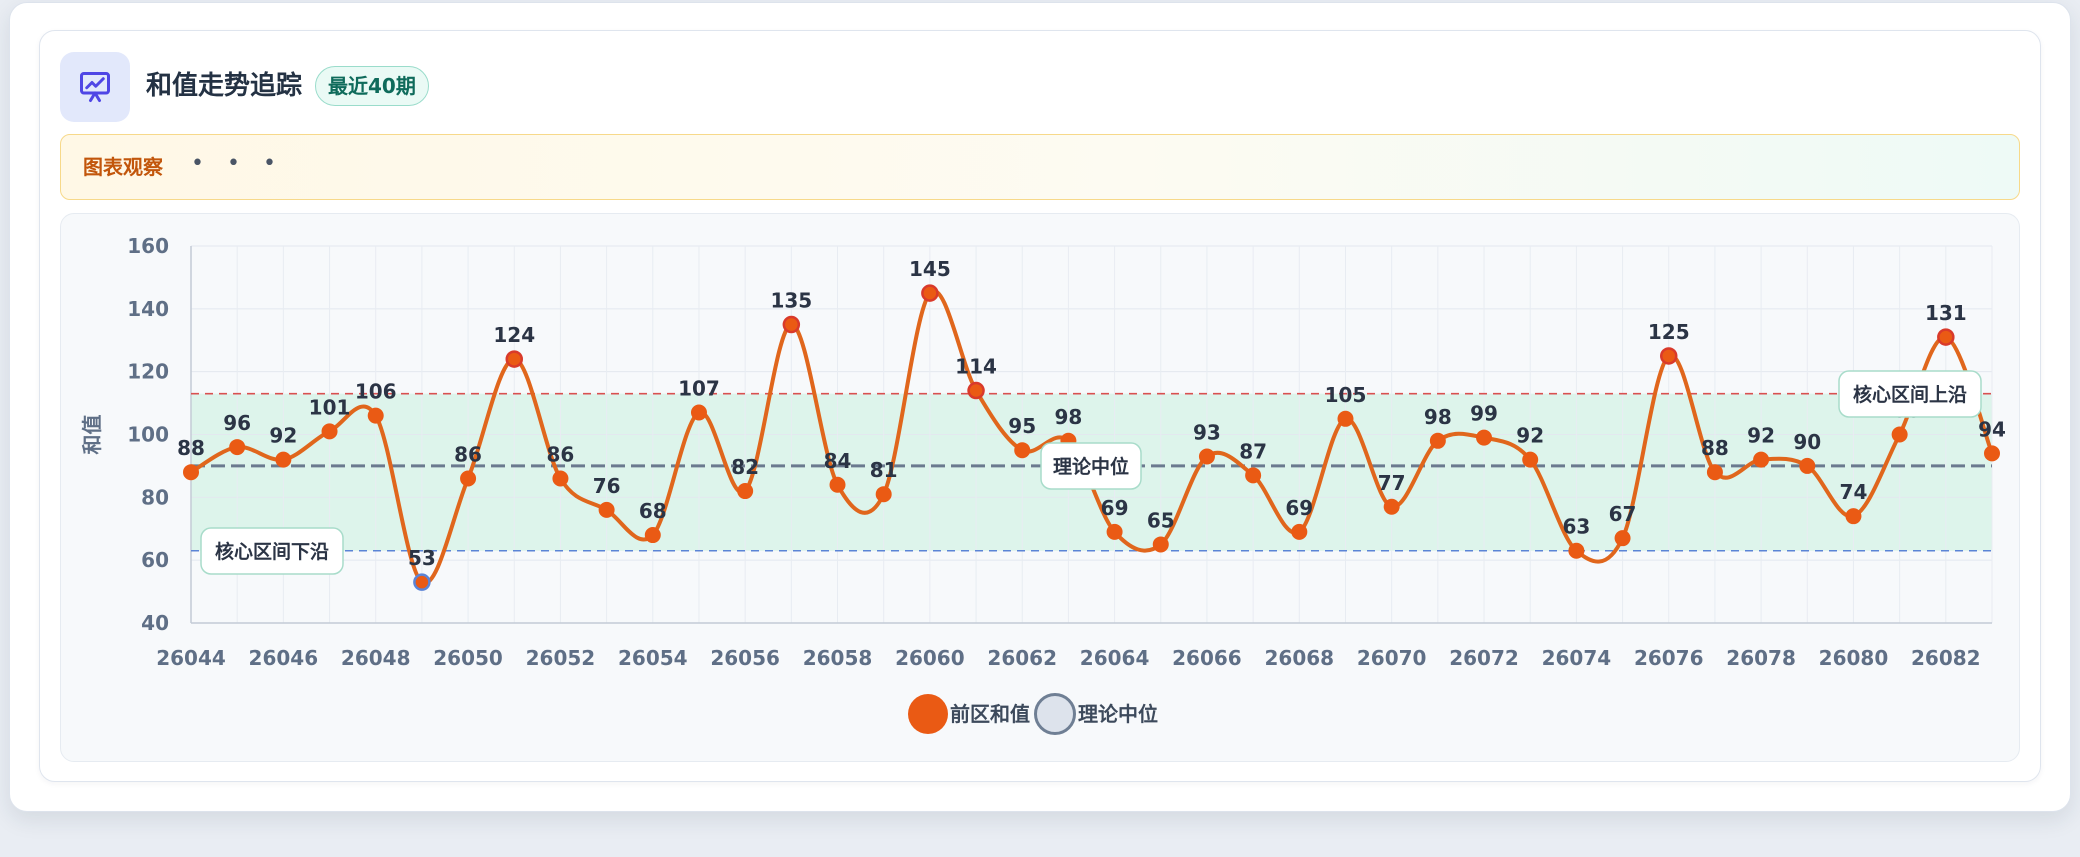 The image size is (2080, 857). I want to click on presentation-chart-icon, so click(95, 87).